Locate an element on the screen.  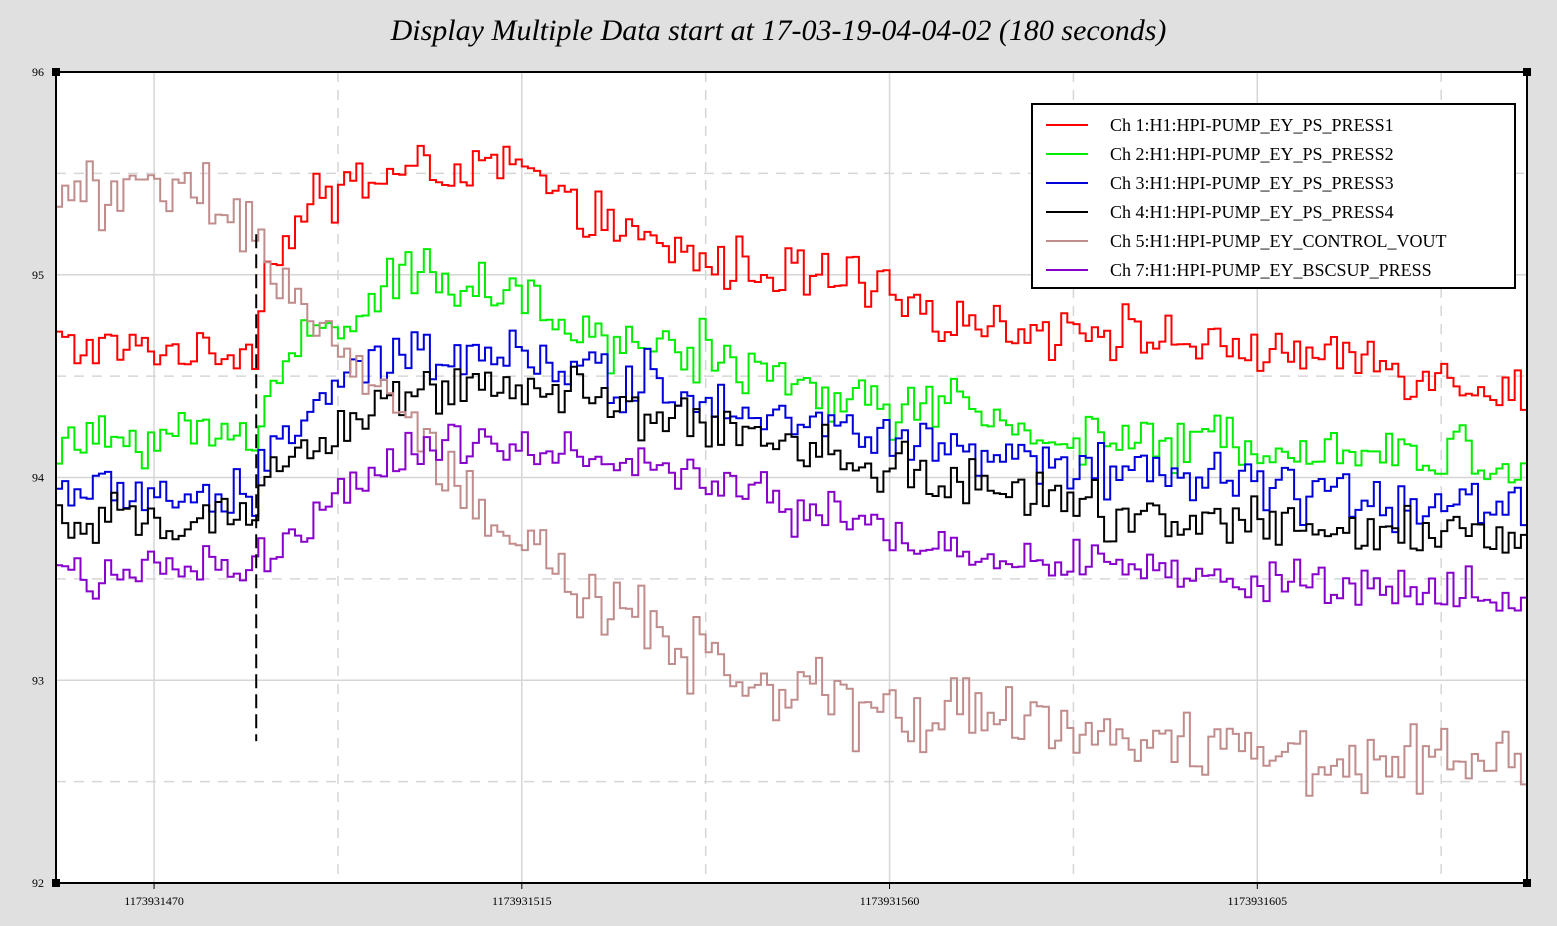
legend-label: Ch 7:H1:HPI-PUMP_EY_BSCSUP_PRESS is located at coordinates (1271, 270).